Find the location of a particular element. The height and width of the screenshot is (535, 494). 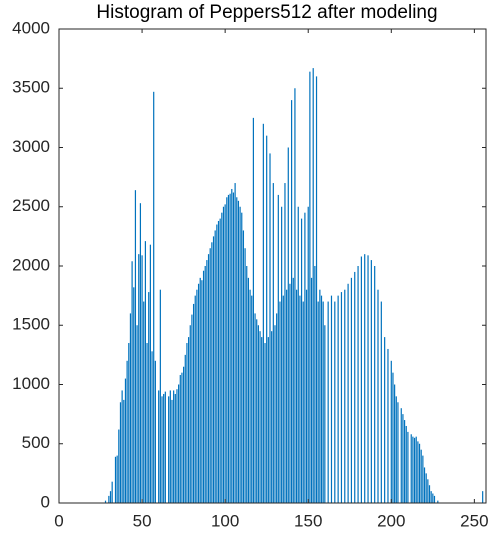

y-tick-label: 4000 is located at coordinates (31, 27).